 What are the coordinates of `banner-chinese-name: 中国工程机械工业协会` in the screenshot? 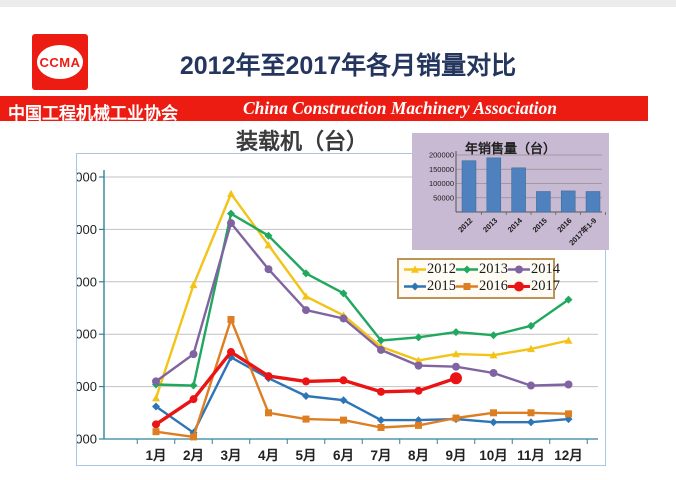 It's located at (93, 113).